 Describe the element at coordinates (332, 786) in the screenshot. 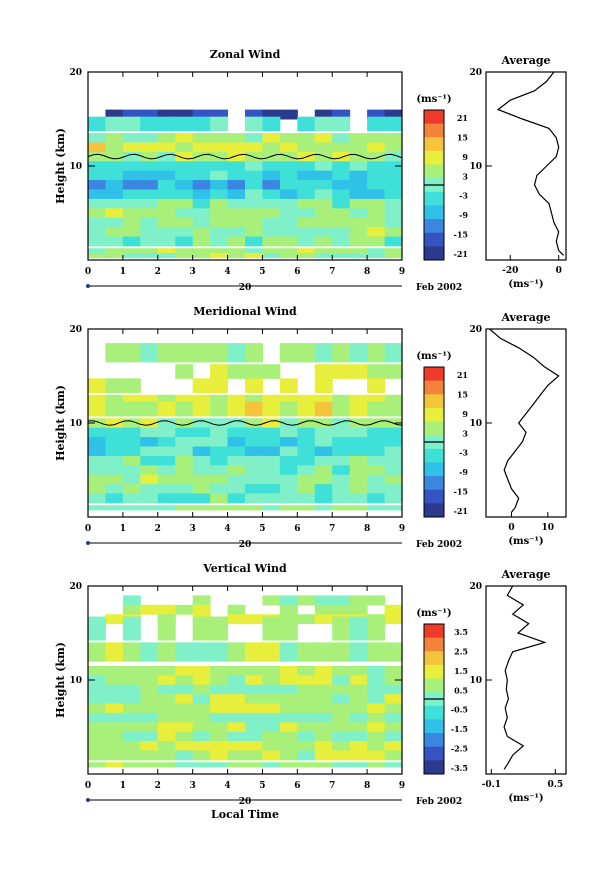

I see `x-tick-label: 7` at that location.